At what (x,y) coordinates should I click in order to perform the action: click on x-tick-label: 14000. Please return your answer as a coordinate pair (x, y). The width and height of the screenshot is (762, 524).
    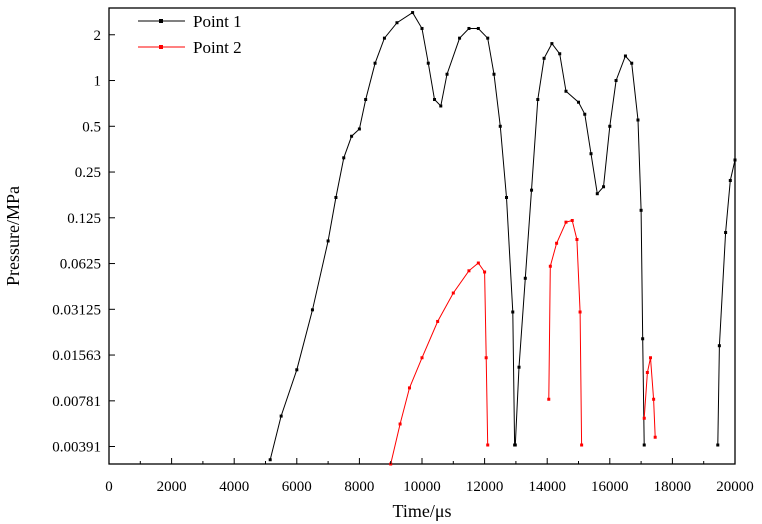
    Looking at the image, I should click on (547, 487).